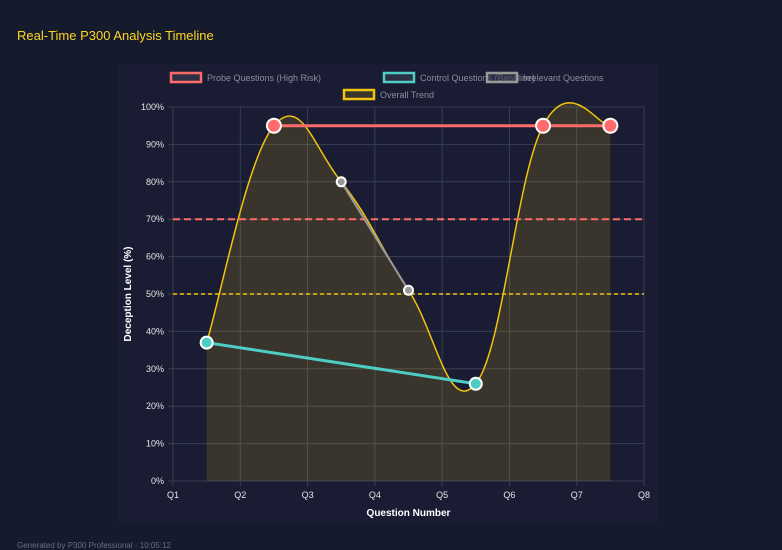 The width and height of the screenshot is (782, 550). What do you see at coordinates (240, 495) in the screenshot?
I see `x-tick-label: Q2` at bounding box center [240, 495].